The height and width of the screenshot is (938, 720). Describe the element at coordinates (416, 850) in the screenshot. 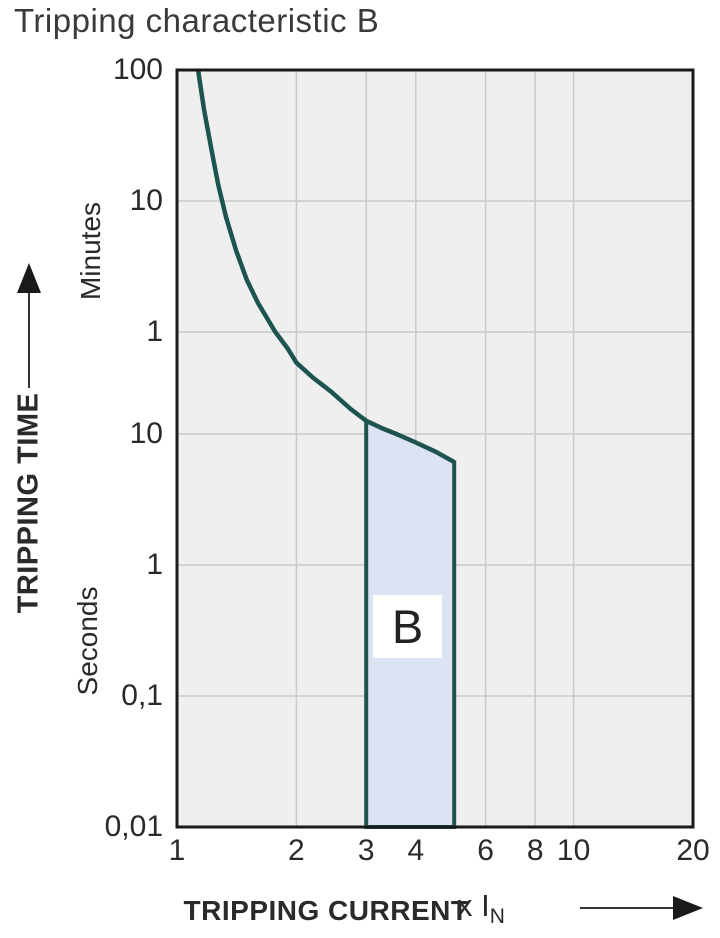

I see `x-tick-label: 4` at that location.